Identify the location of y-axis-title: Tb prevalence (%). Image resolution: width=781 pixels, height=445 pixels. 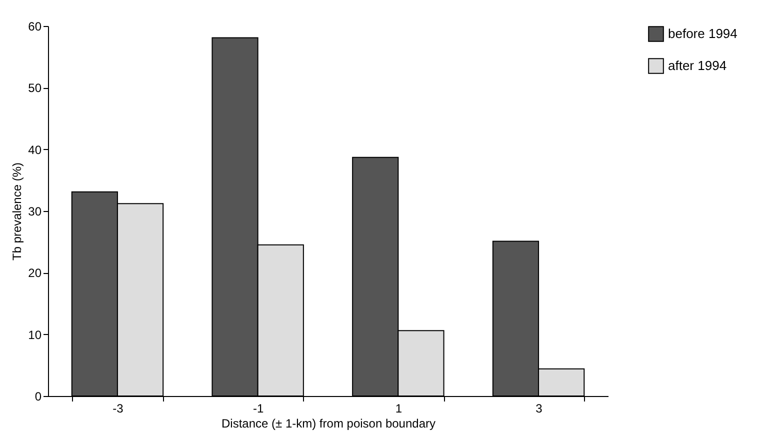
(17, 211).